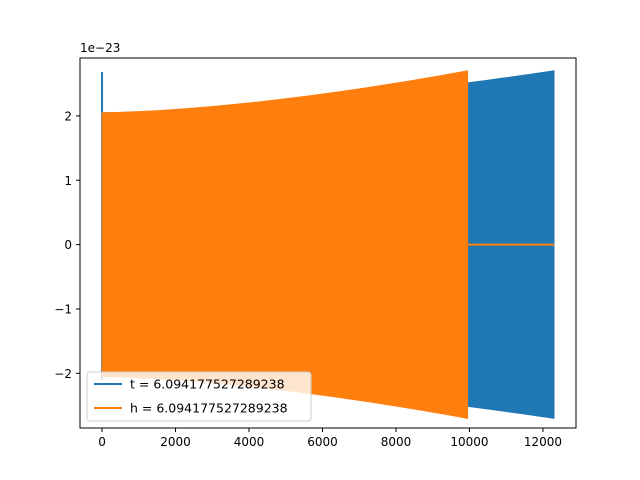  What do you see at coordinates (322, 442) in the screenshot?
I see `x-tick-label: 6000` at bounding box center [322, 442].